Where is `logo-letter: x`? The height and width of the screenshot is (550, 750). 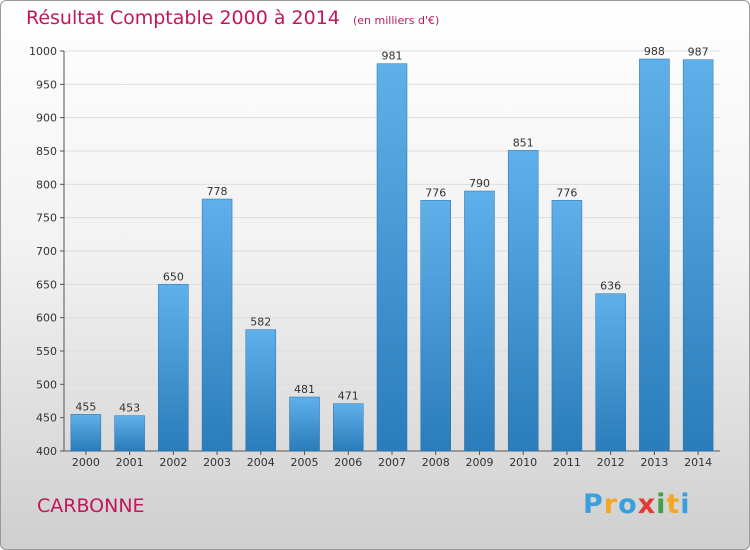
logo-letter: x is located at coordinates (647, 504).